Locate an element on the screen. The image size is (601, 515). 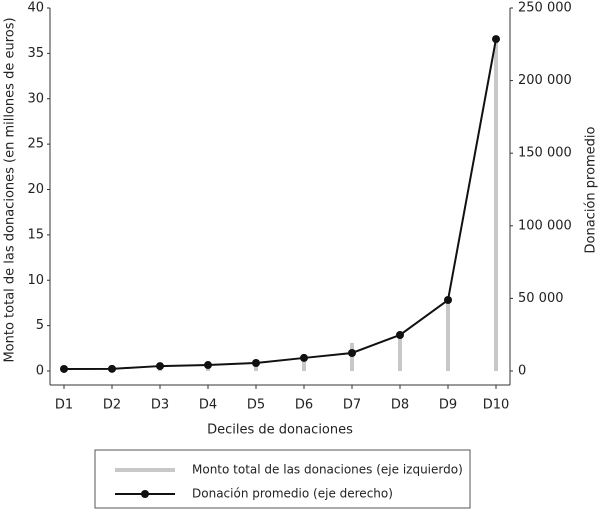
y-tick-label: 5 is located at coordinates (40, 325).